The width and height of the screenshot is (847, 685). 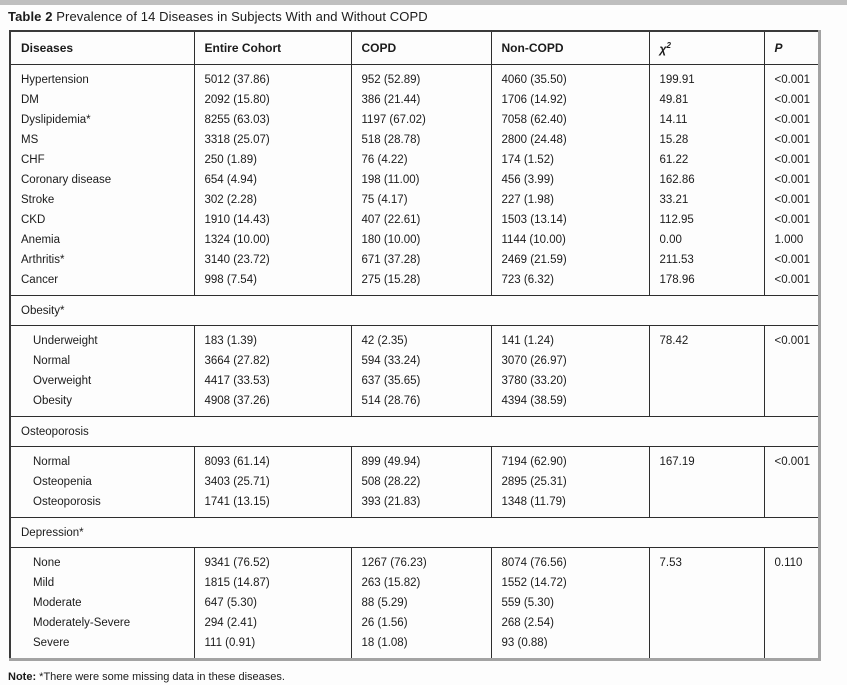 I want to click on entire-cohort-cell: 647 (5.30), so click(x=272, y=603).